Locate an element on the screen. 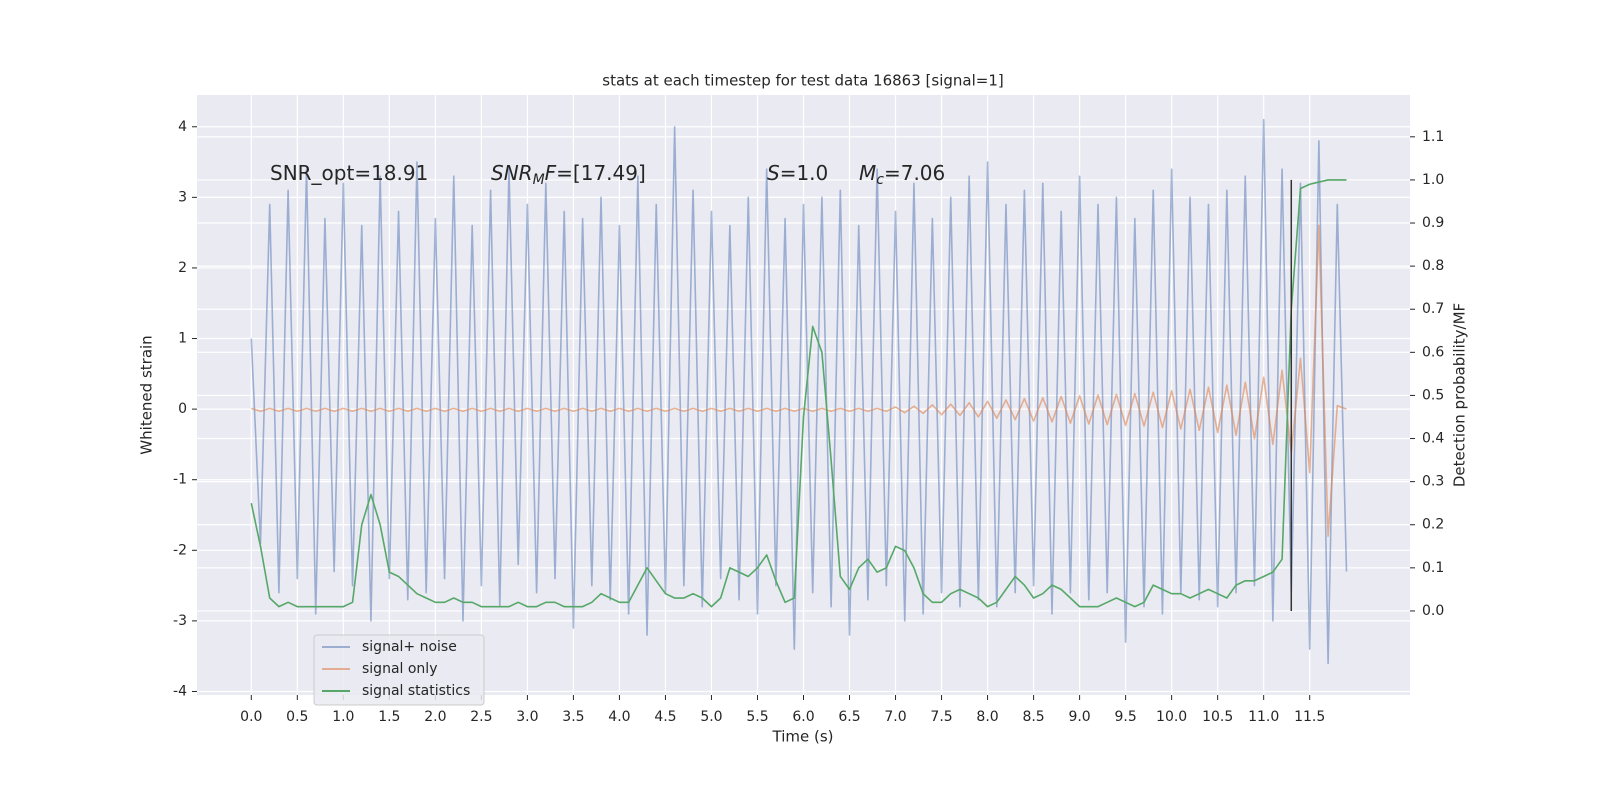  y2-tick-label: 1.1 is located at coordinates (1433, 137).